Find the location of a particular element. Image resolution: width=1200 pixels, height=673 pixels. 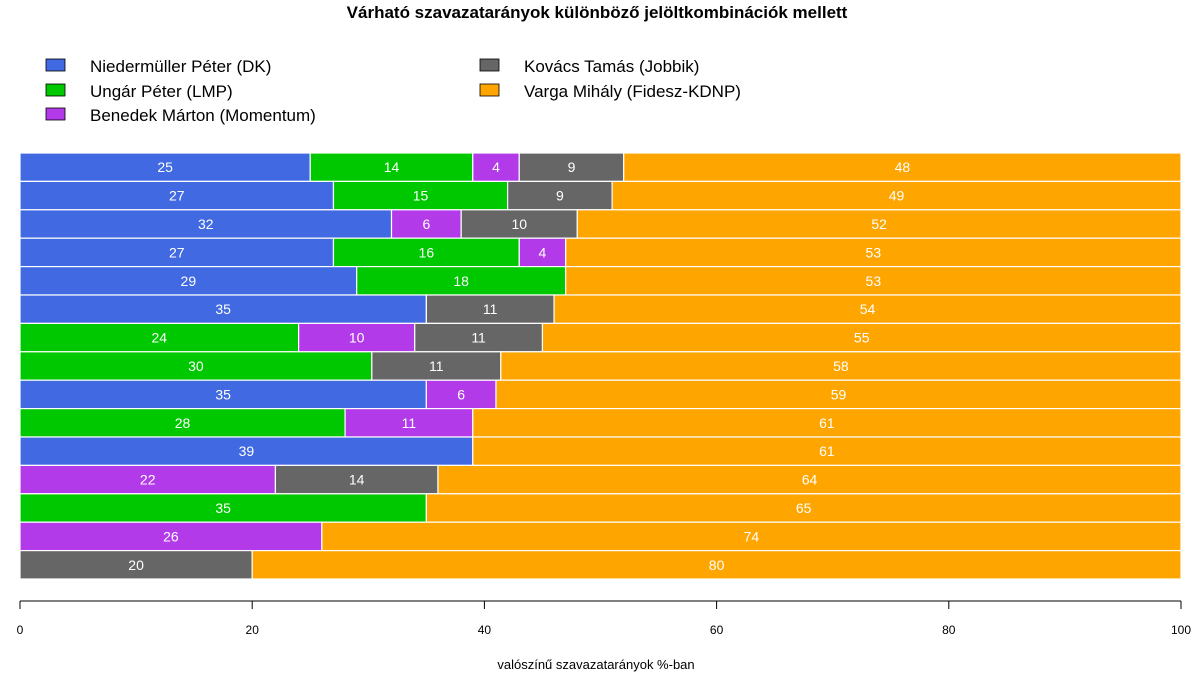

bar-value-label: 48 is located at coordinates (903, 167).